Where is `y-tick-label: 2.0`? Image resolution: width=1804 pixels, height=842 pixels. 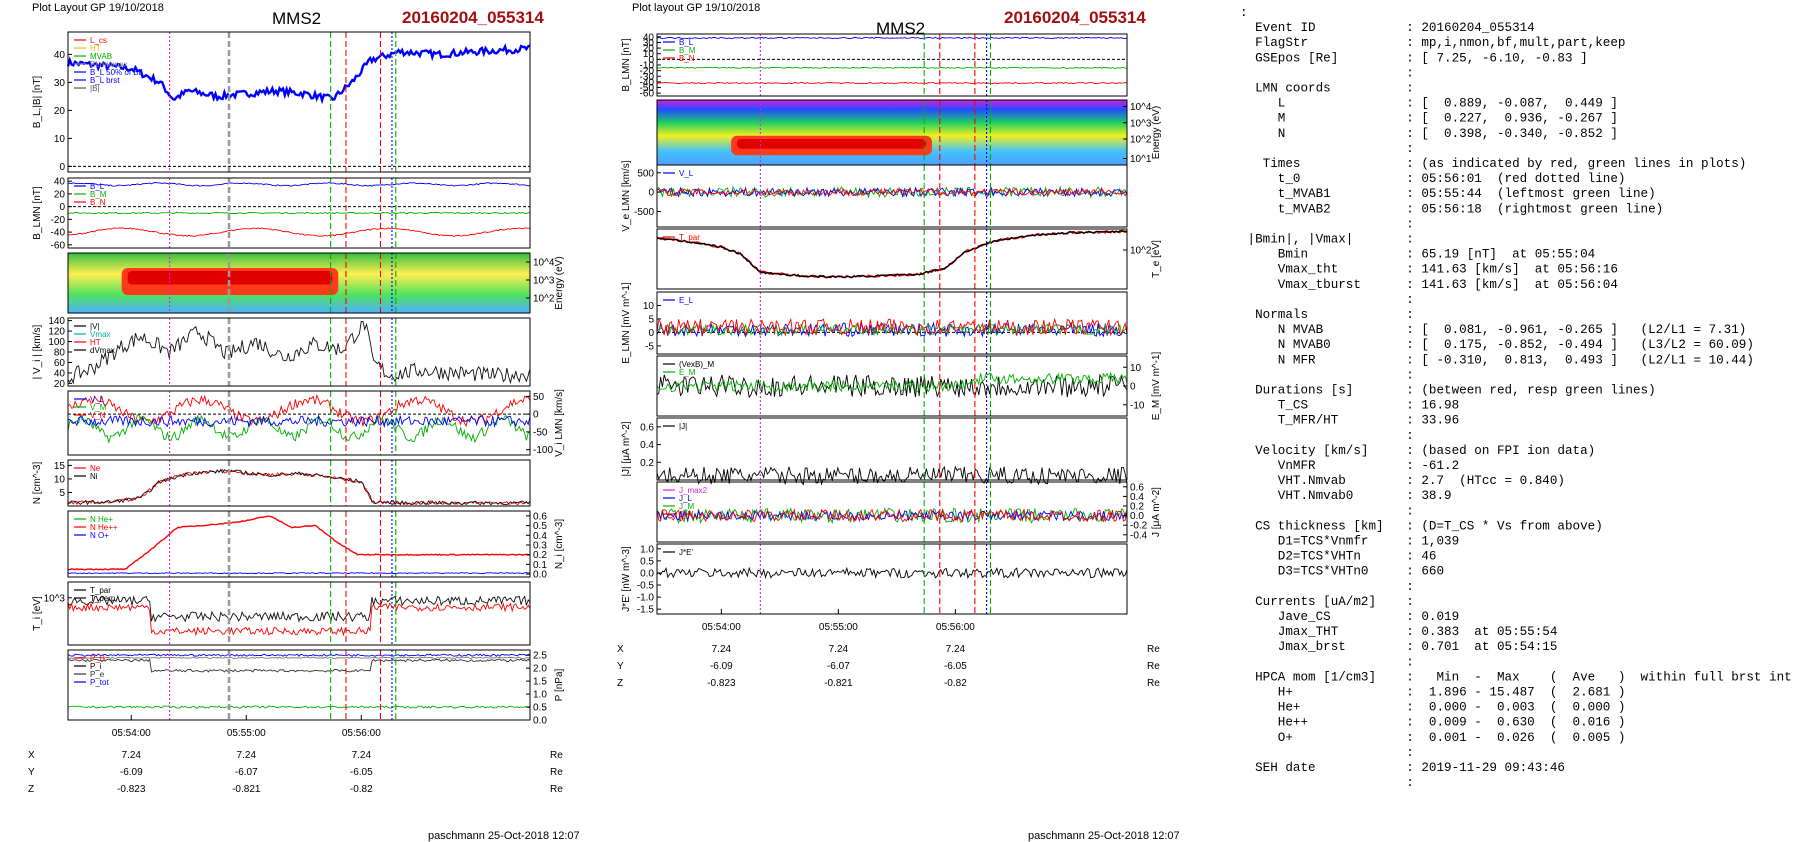
y-tick-label: 2.0 is located at coordinates (540, 669).